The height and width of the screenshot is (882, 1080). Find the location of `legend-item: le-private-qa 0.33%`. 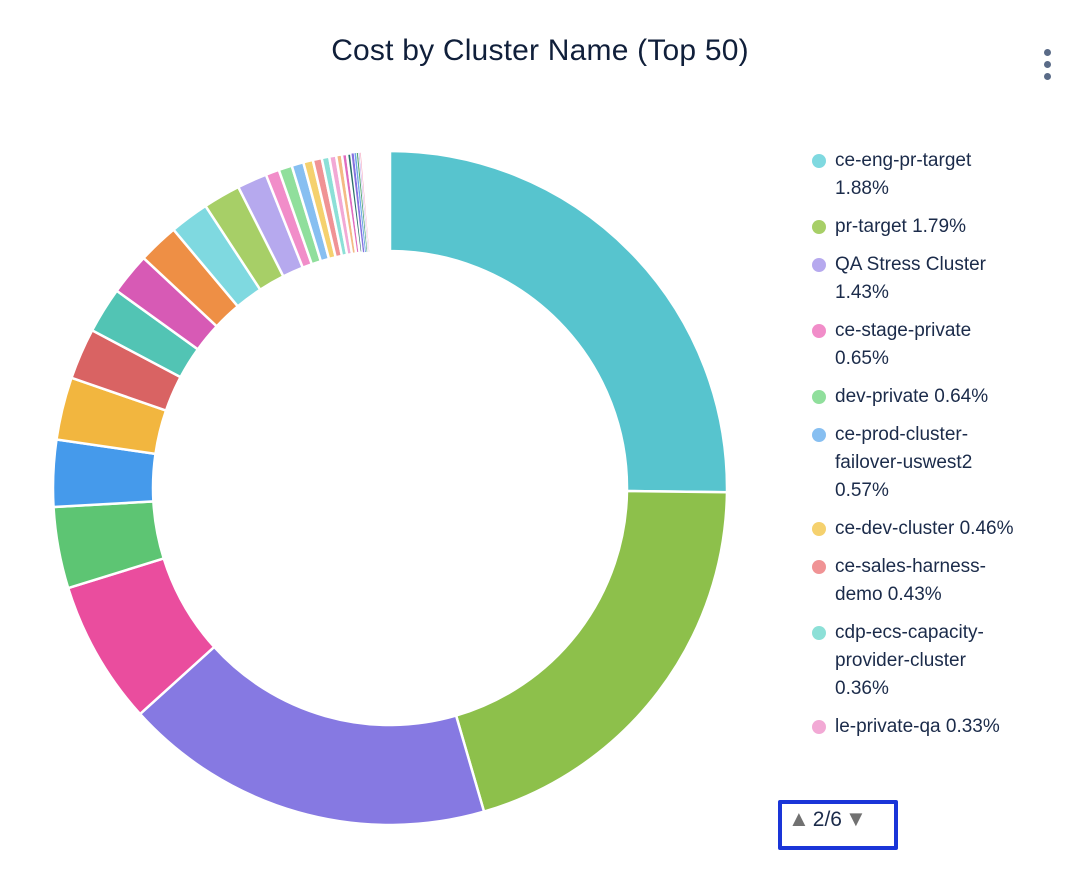

legend-item: le-private-qa 0.33% is located at coordinates (943, 727).